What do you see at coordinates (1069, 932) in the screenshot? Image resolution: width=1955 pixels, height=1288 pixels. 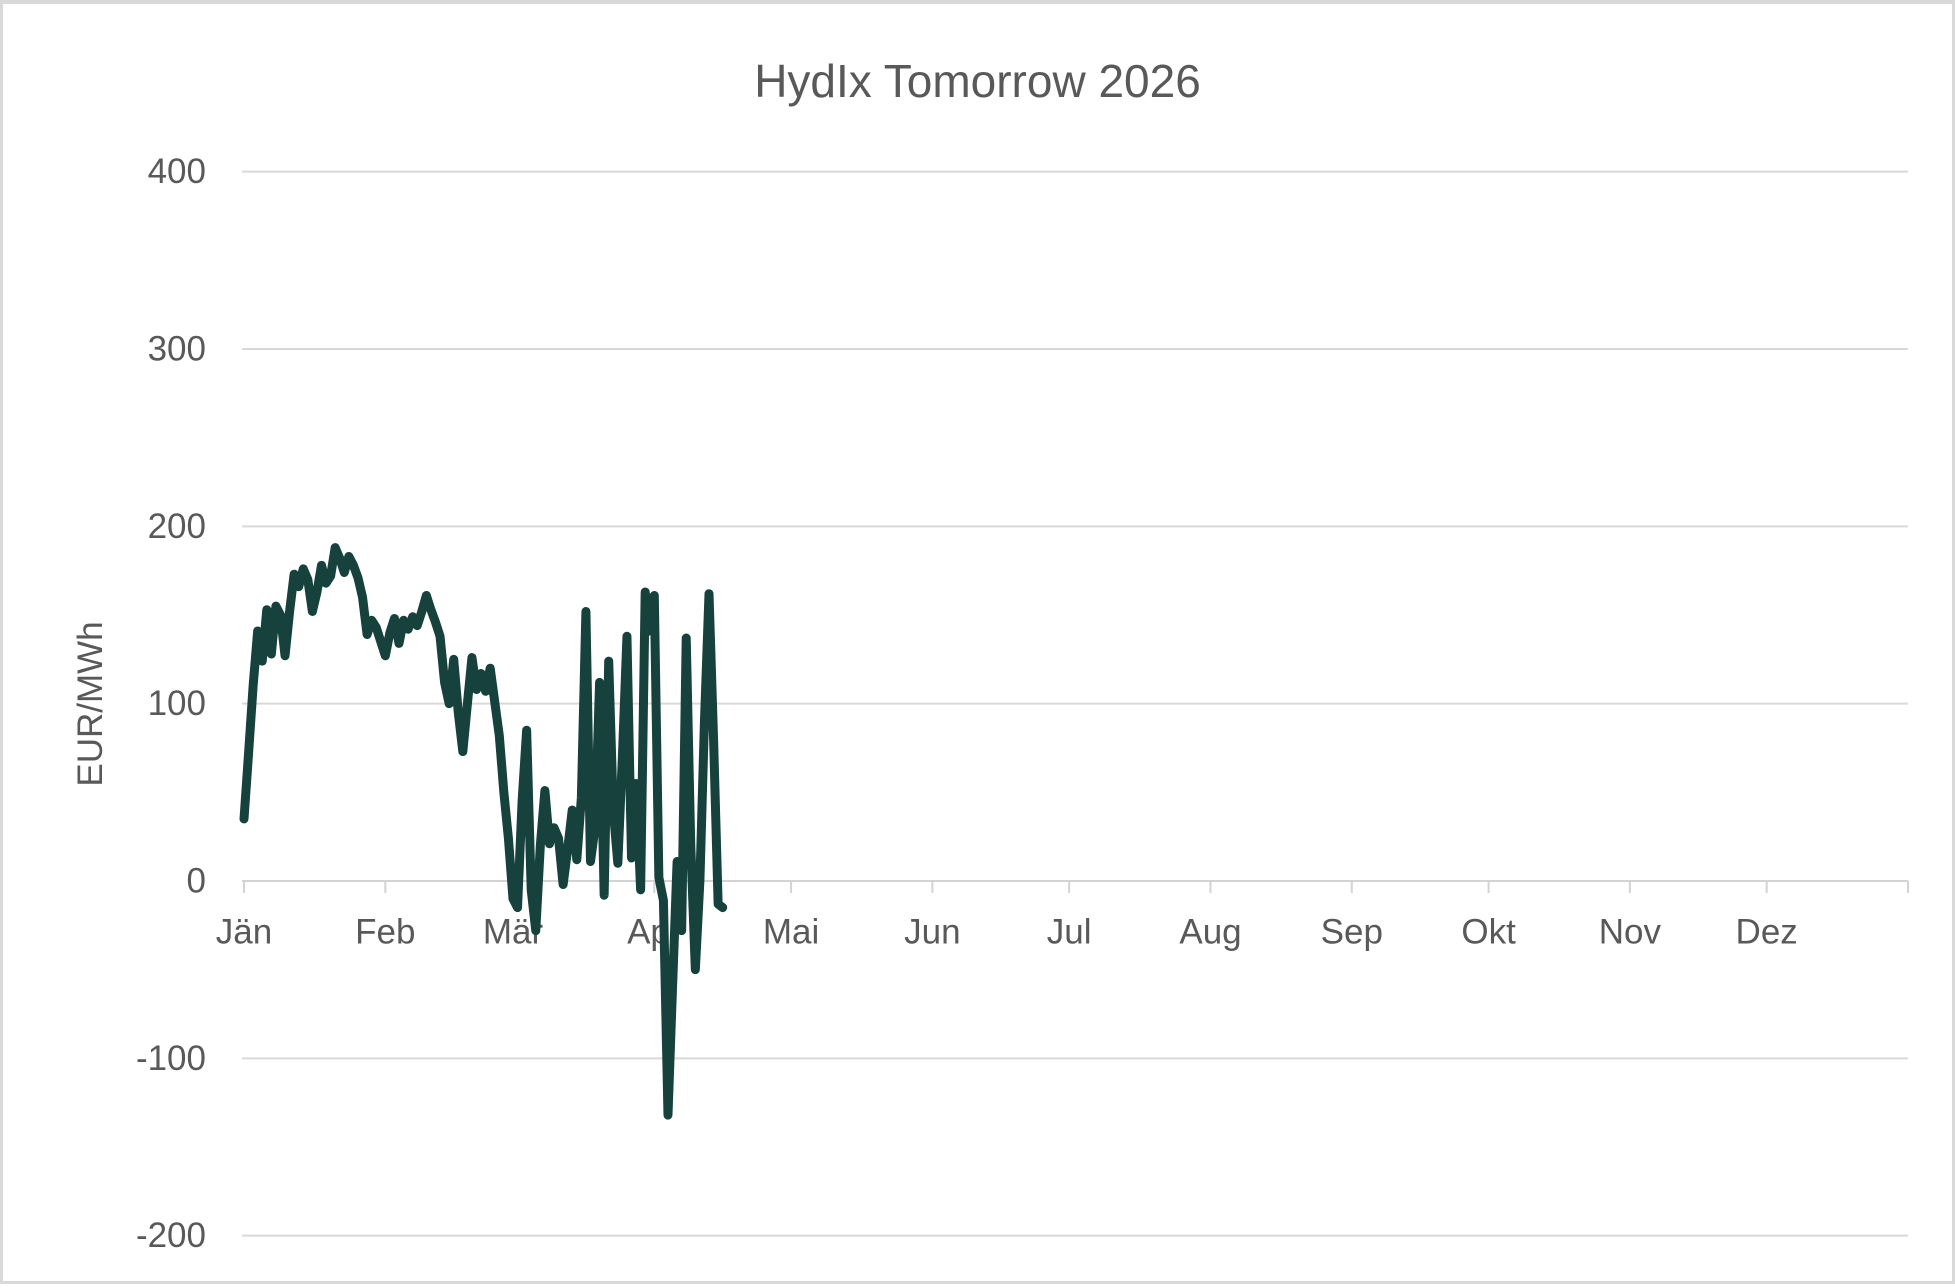 I see `x-axis-tick-label: Jul` at bounding box center [1069, 932].